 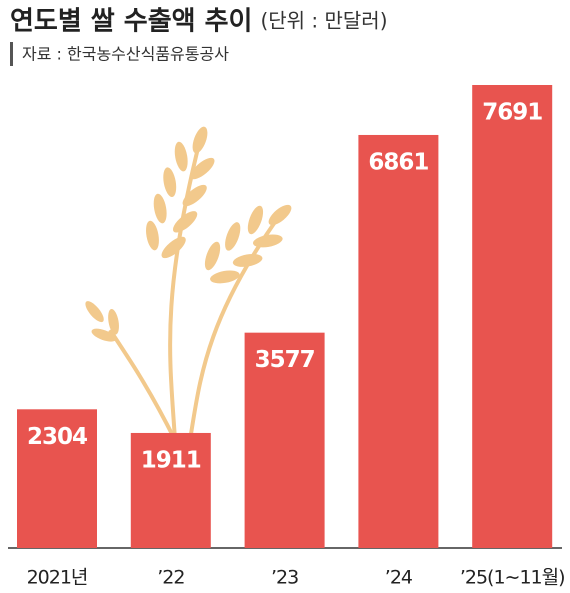 What do you see at coordinates (512, 113) in the screenshot?
I see `value-label: 7691` at bounding box center [512, 113].